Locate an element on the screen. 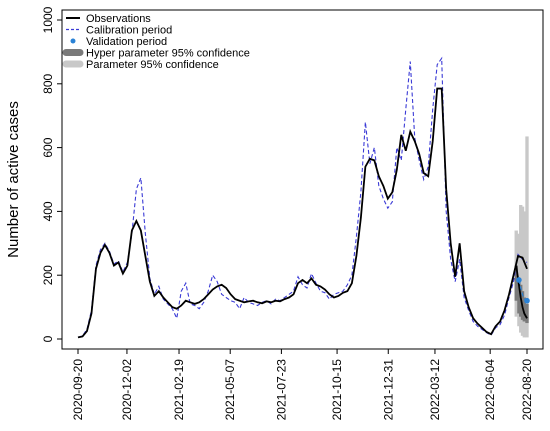  legend-label: Observations is located at coordinates (118, 19).